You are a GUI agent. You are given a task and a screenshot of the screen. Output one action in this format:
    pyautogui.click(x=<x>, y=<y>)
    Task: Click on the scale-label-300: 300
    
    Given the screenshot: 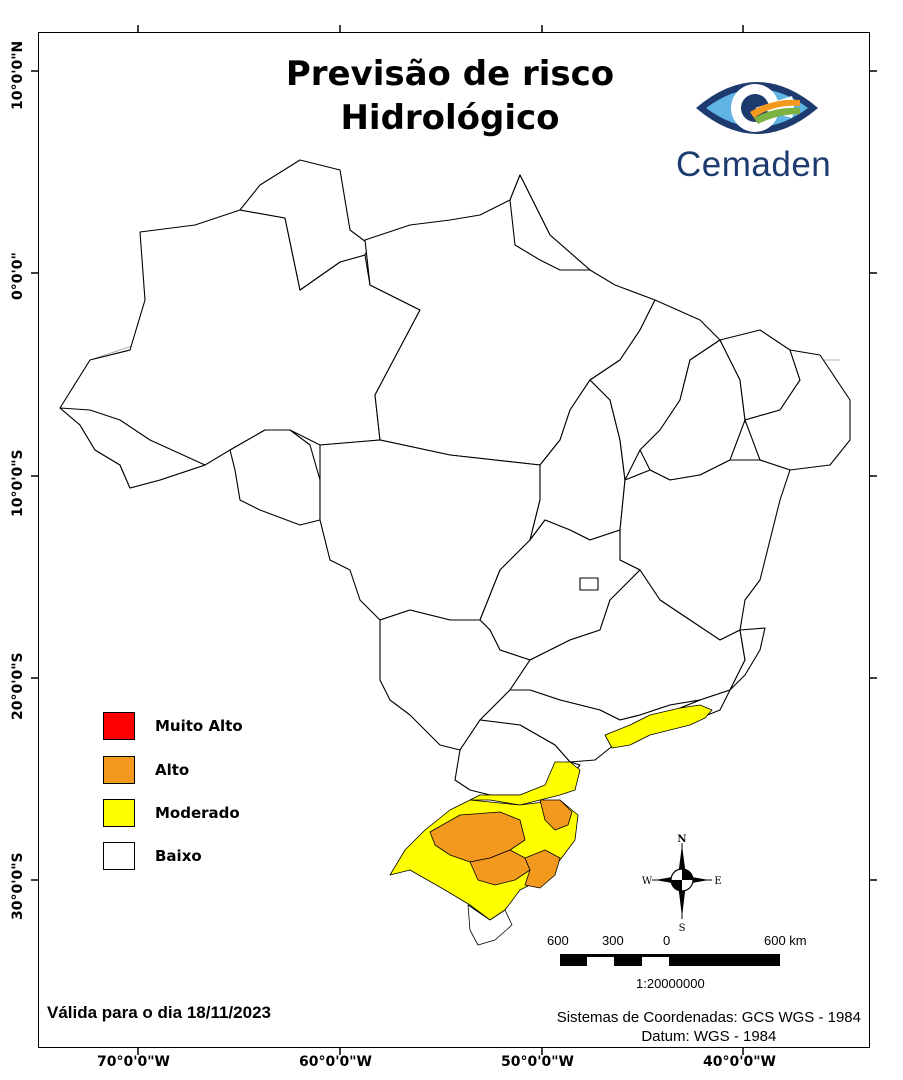 What is the action you would take?
    pyautogui.click(x=613, y=940)
    